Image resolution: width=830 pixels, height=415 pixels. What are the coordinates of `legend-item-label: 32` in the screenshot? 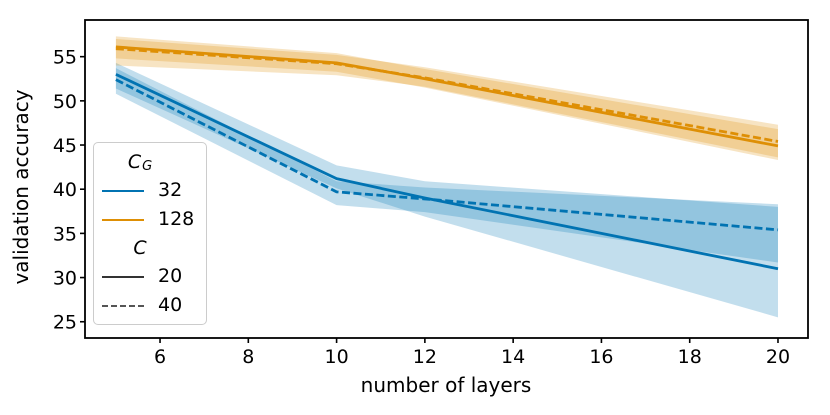 It's located at (170, 190).